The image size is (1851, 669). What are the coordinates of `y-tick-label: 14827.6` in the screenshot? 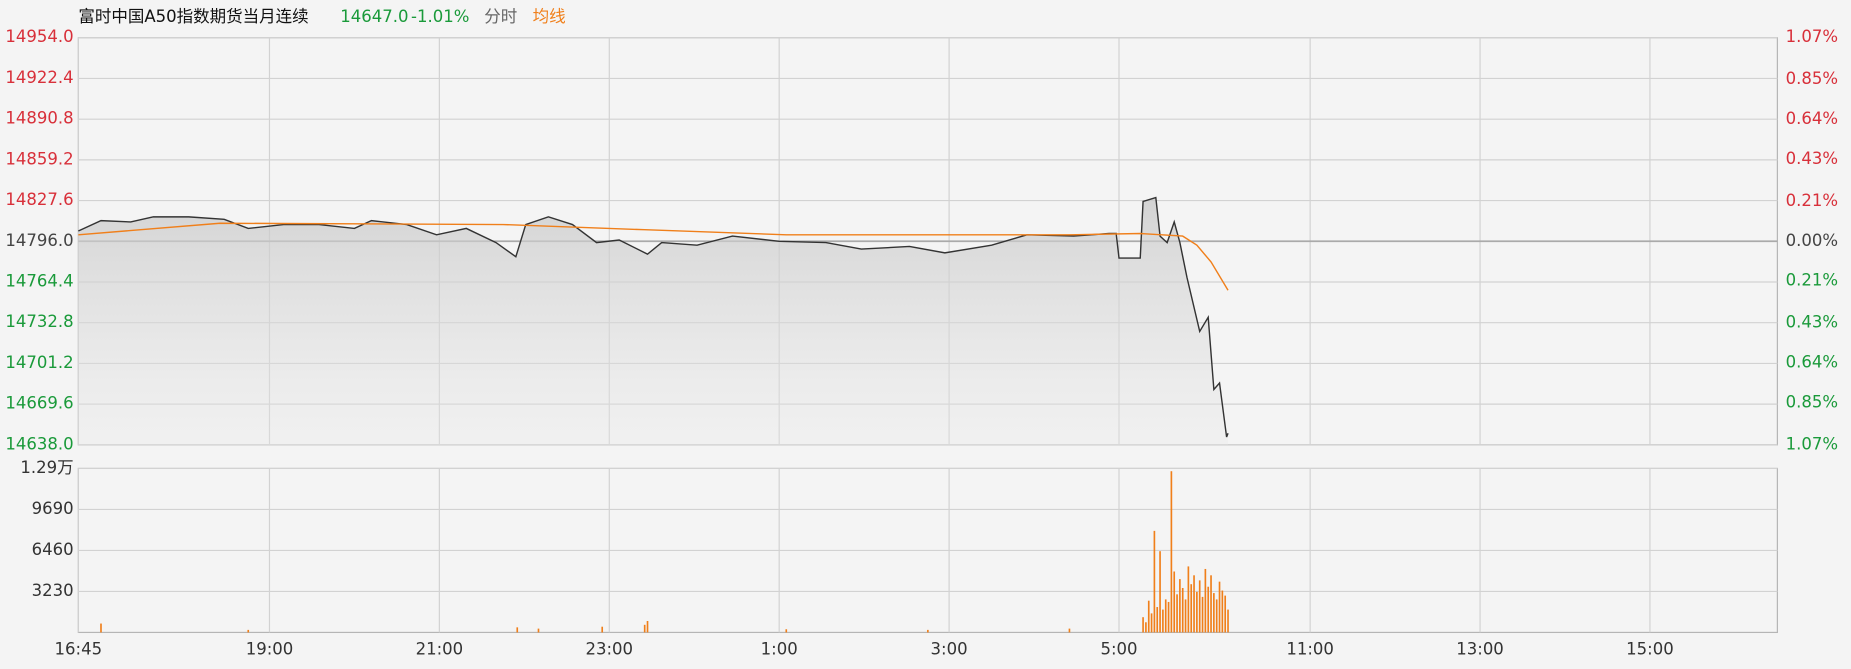 It's located at (39, 199).